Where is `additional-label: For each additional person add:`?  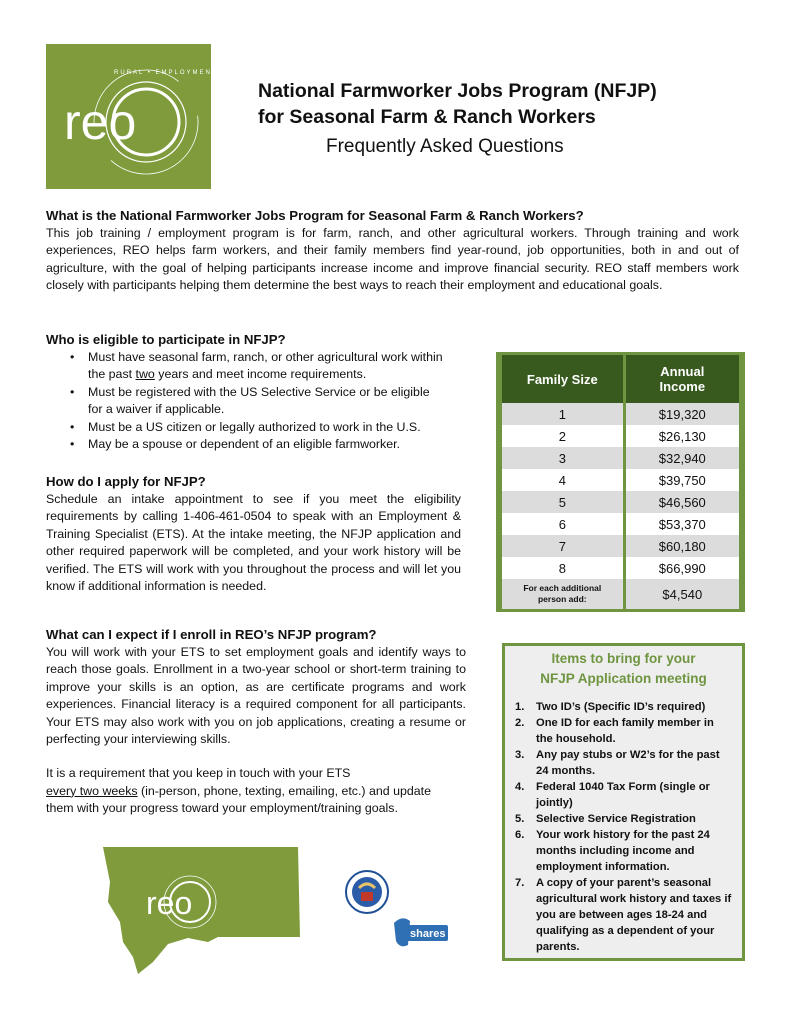
additional-label: For each additional person add: is located at coordinates (562, 594).